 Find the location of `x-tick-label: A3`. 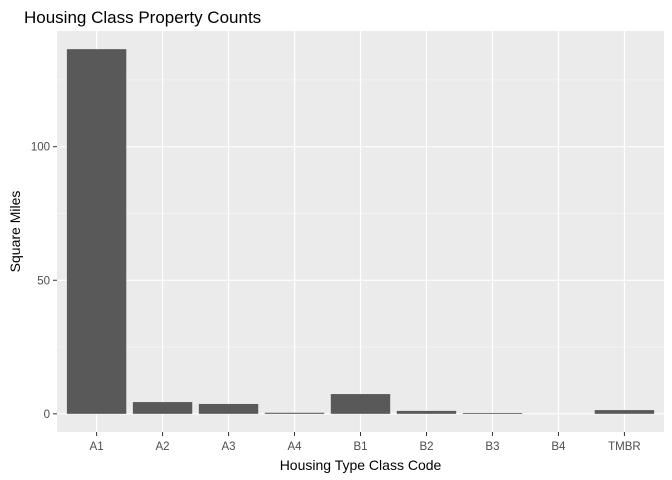

x-tick-label: A3 is located at coordinates (229, 447).